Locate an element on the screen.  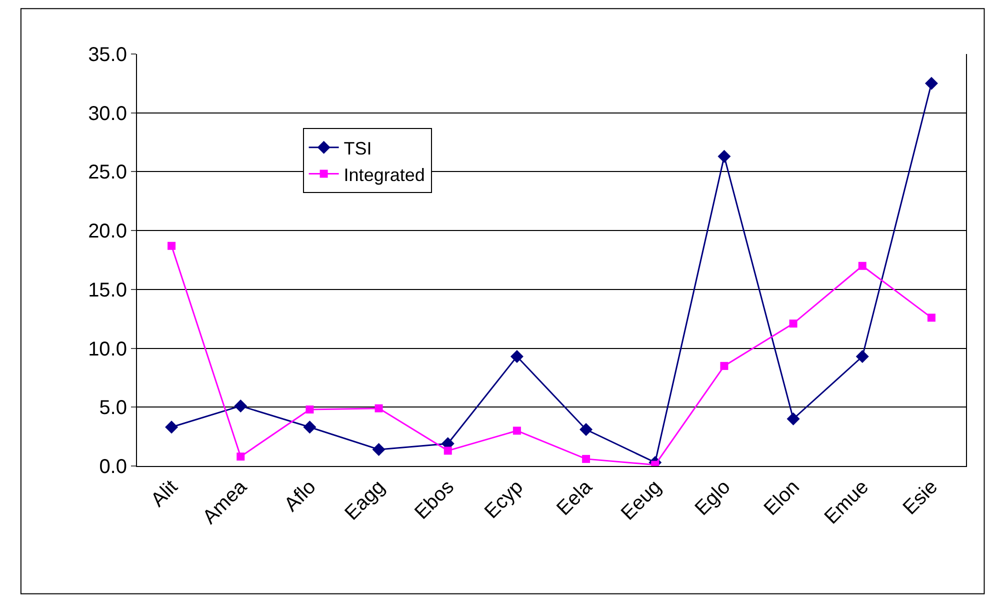
y-tick-label: 10.0 is located at coordinates (107, 349).